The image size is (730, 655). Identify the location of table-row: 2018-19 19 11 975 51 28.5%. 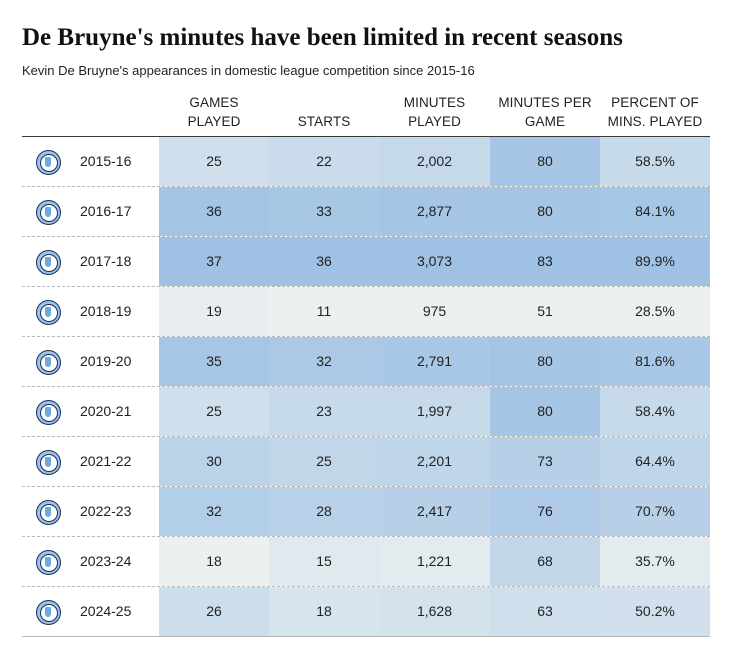
(366, 312).